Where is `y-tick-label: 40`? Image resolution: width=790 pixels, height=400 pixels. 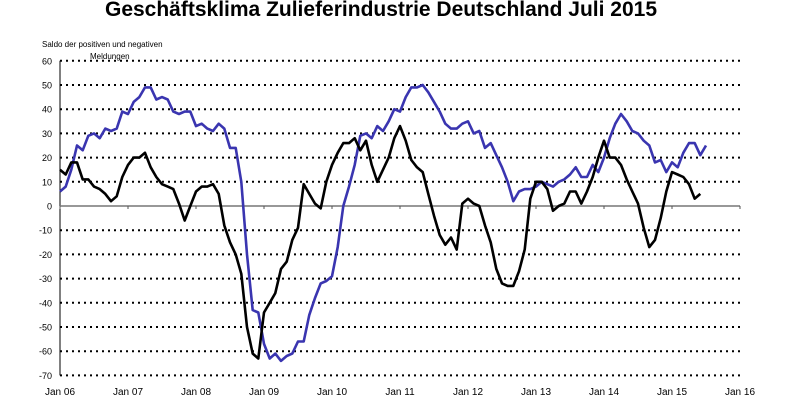 y-tick-label: 40 is located at coordinates (47, 110).